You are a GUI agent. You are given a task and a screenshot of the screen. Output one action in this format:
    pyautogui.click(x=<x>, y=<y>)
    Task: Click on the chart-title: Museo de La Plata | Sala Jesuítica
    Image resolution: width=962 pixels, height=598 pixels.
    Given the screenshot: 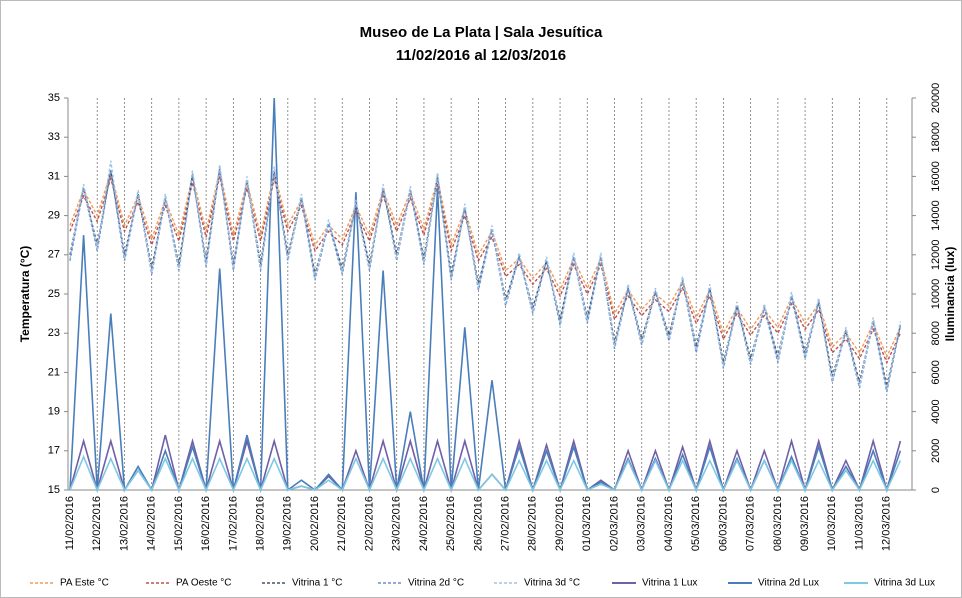 What is the action you would take?
    pyautogui.click(x=481, y=32)
    